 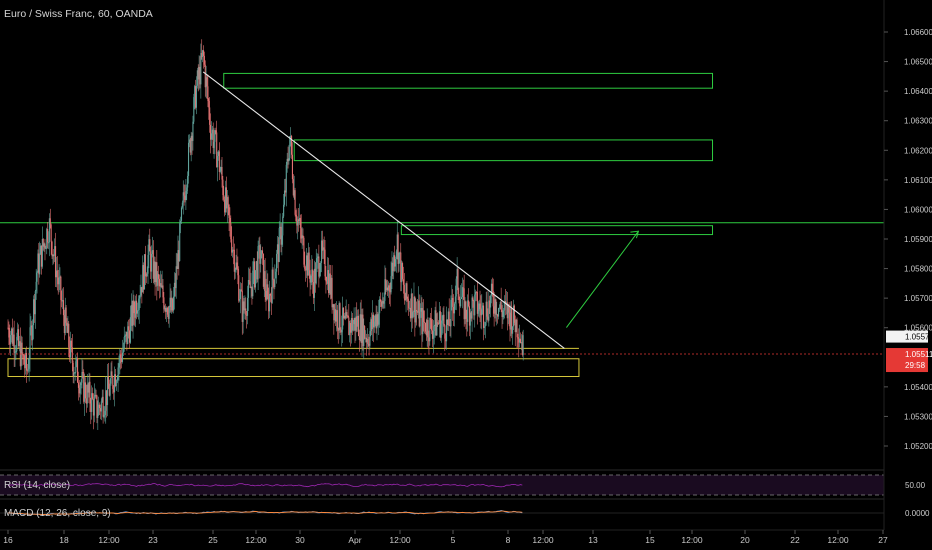 I want to click on x-tick-label: 30, so click(x=300, y=540).